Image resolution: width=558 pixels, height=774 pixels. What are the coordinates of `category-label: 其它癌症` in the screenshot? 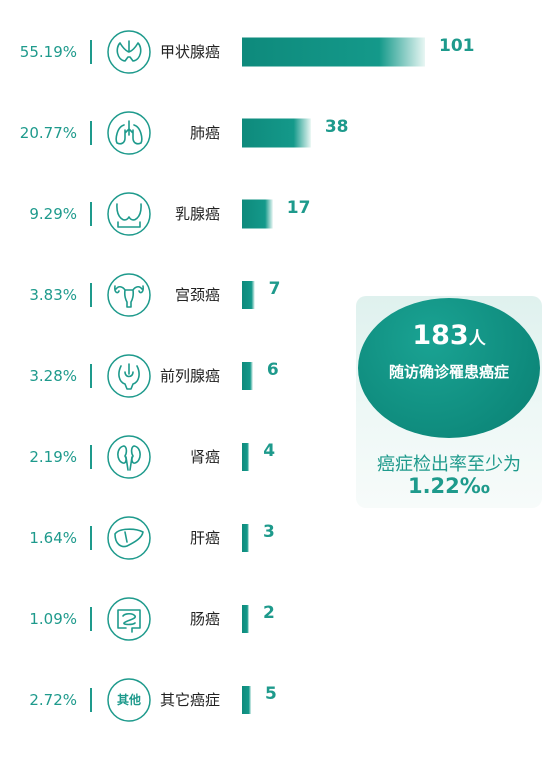 It's located at (190, 700).